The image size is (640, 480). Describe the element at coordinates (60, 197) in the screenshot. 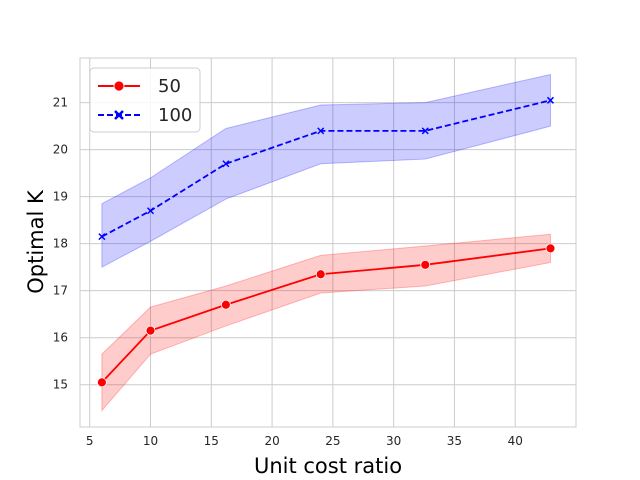

I see `y-tick-label: 19` at that location.